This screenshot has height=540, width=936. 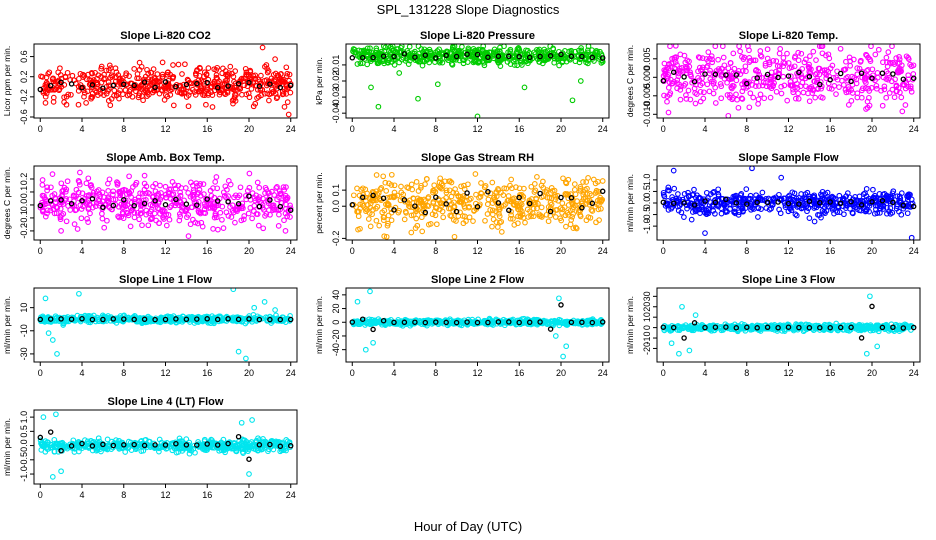 I want to click on x-tick-label: 12, so click(x=788, y=129).